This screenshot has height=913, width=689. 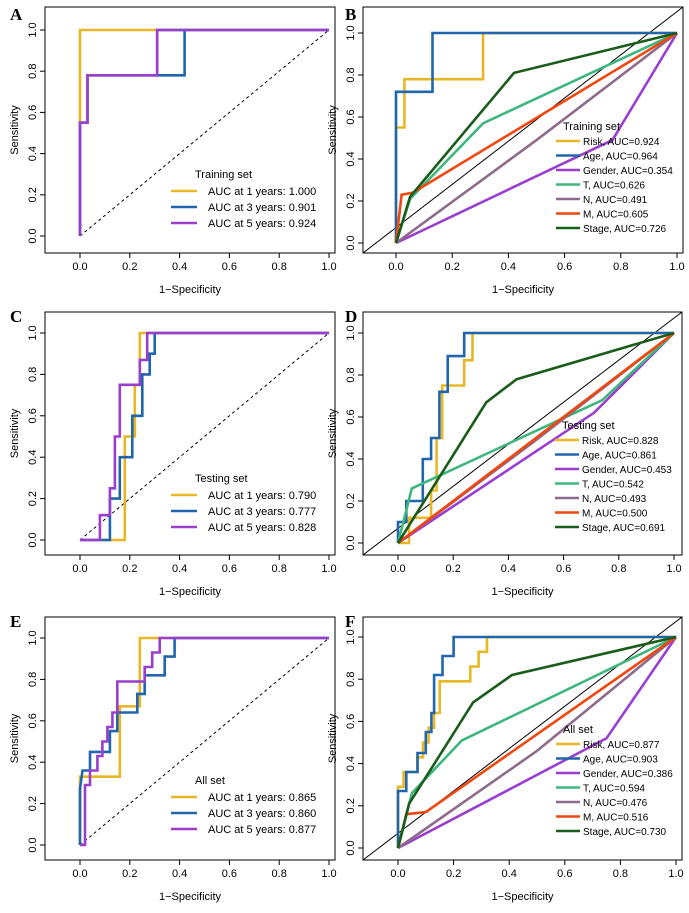 What do you see at coordinates (627, 470) in the screenshot?
I see `legend-entry: Gender, AUC=0.453` at bounding box center [627, 470].